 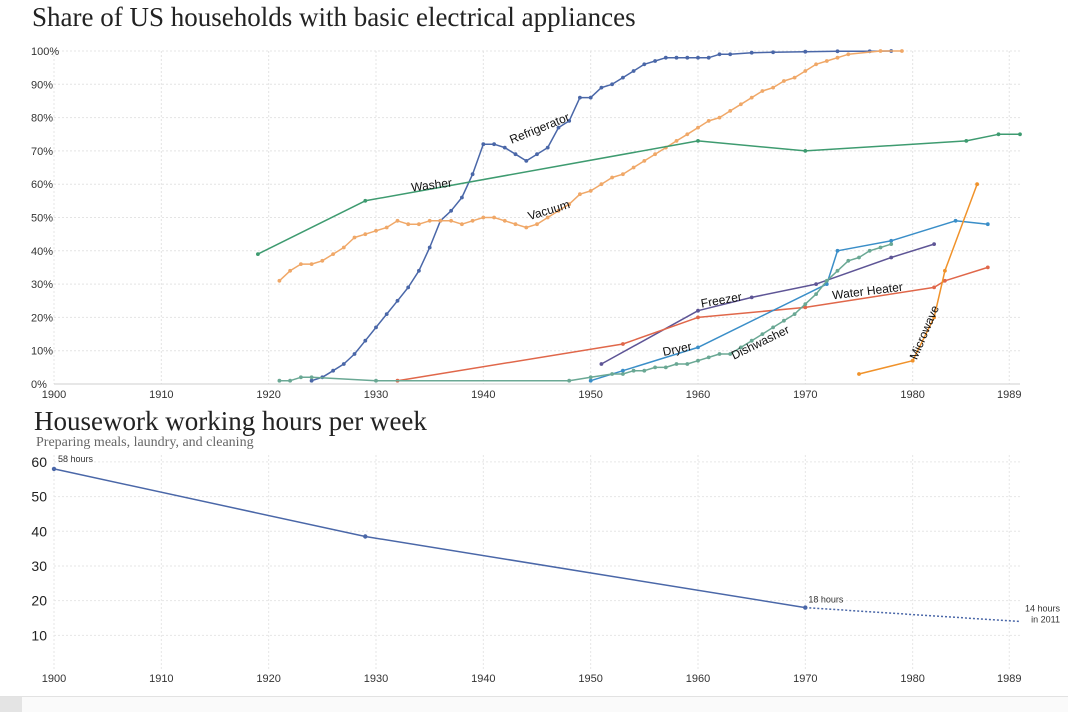 I want to click on dishwasher-line, so click(x=585, y=312).